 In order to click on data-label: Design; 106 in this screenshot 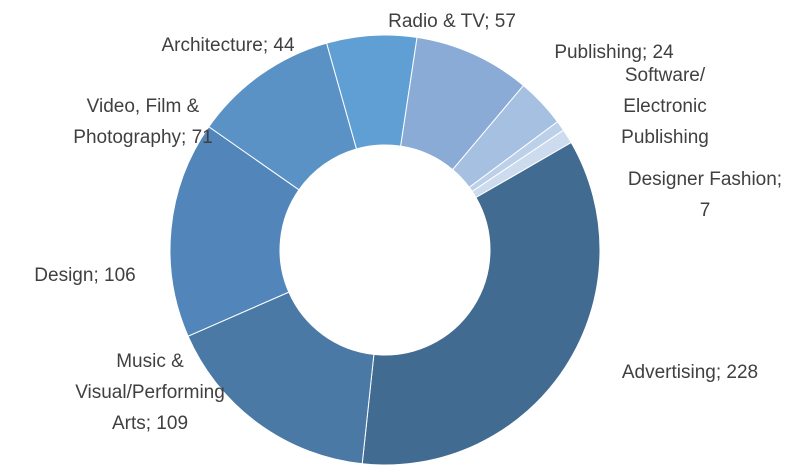, I will do `click(84, 275)`.